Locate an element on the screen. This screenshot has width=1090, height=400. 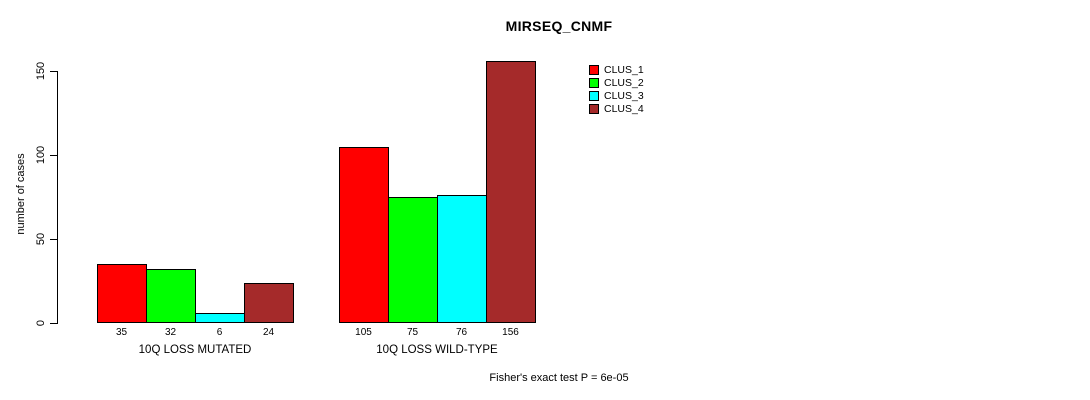
legend-label: CLUS_4 is located at coordinates (624, 108).